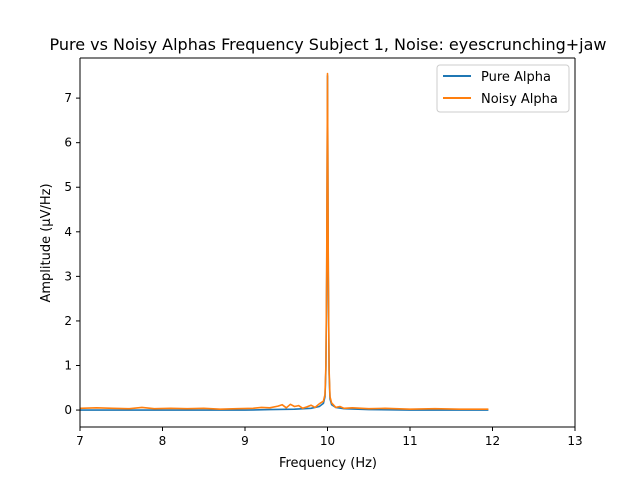 This screenshot has width=640, height=484. What do you see at coordinates (68, 98) in the screenshot?
I see `y-tick-label: 7` at bounding box center [68, 98].